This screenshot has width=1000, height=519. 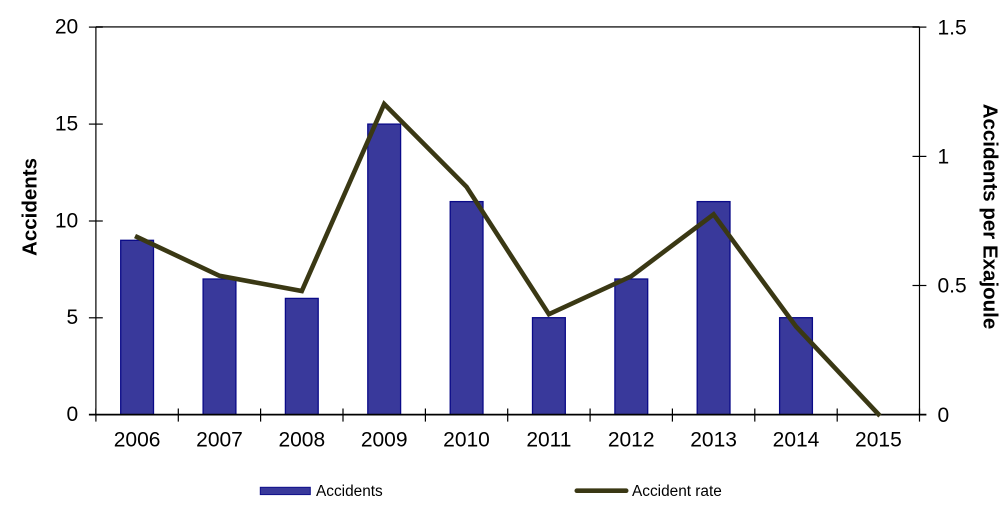 What do you see at coordinates (548, 440) in the screenshot?
I see `svg-text: 2011` at bounding box center [548, 440].